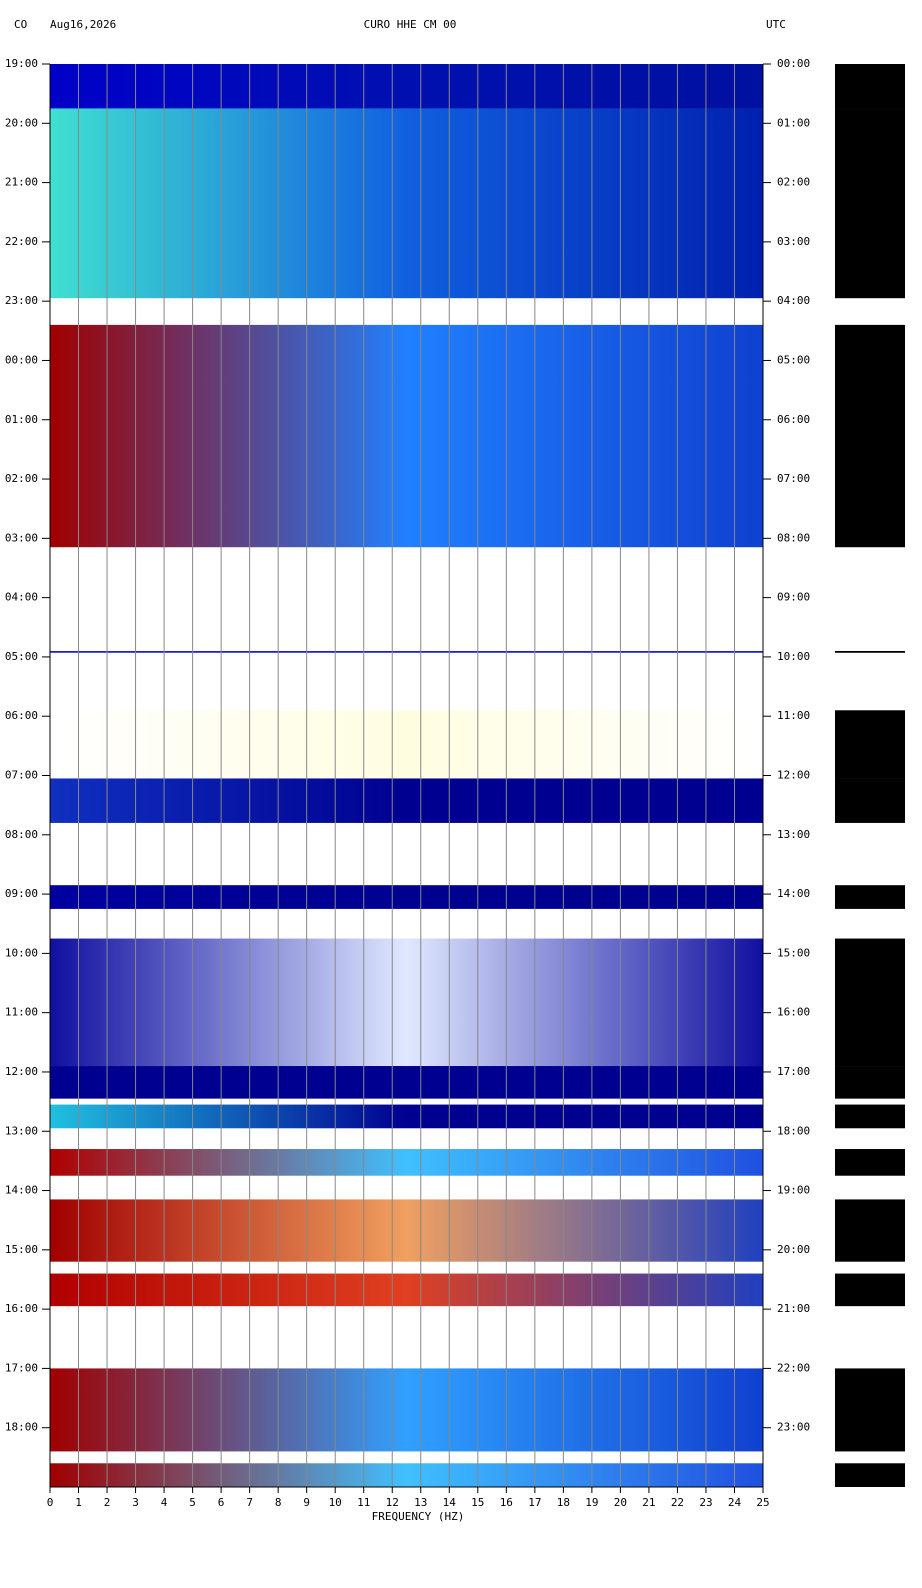 This screenshot has width=922, height=1588. What do you see at coordinates (21, 359) in the screenshot?
I see `y-tick-label: 00:00` at bounding box center [21, 359].